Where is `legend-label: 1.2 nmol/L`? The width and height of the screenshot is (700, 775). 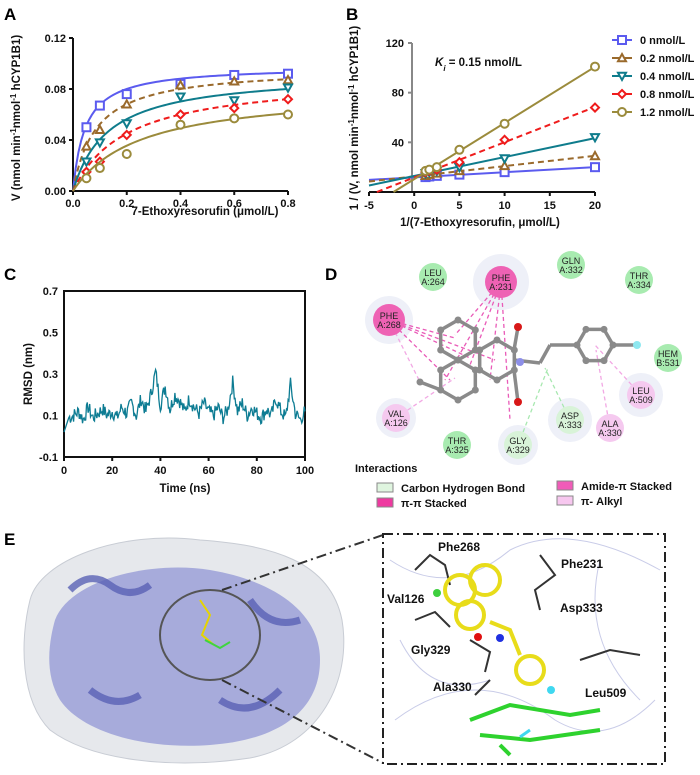
legend-label: 1.2 nmol/L is located at coordinates (667, 113).